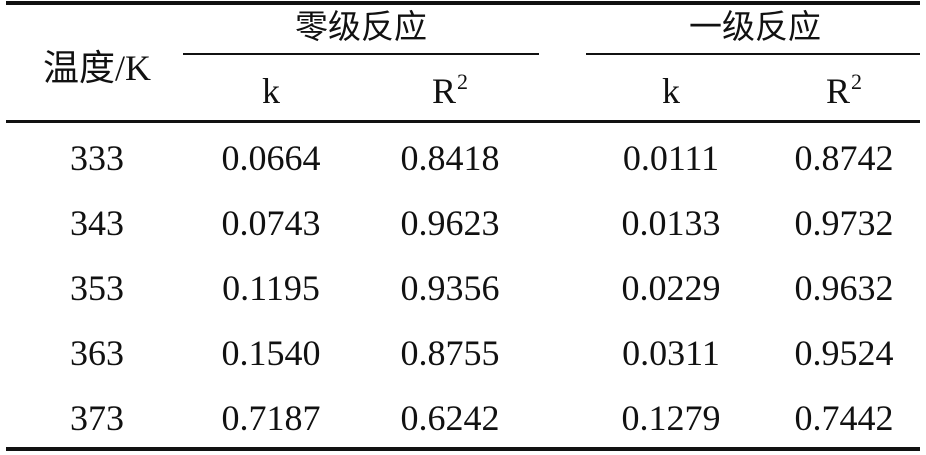  What do you see at coordinates (844, 288) in the screenshot?
I see `cell-r2-first-order: 0.9632` at bounding box center [844, 288].